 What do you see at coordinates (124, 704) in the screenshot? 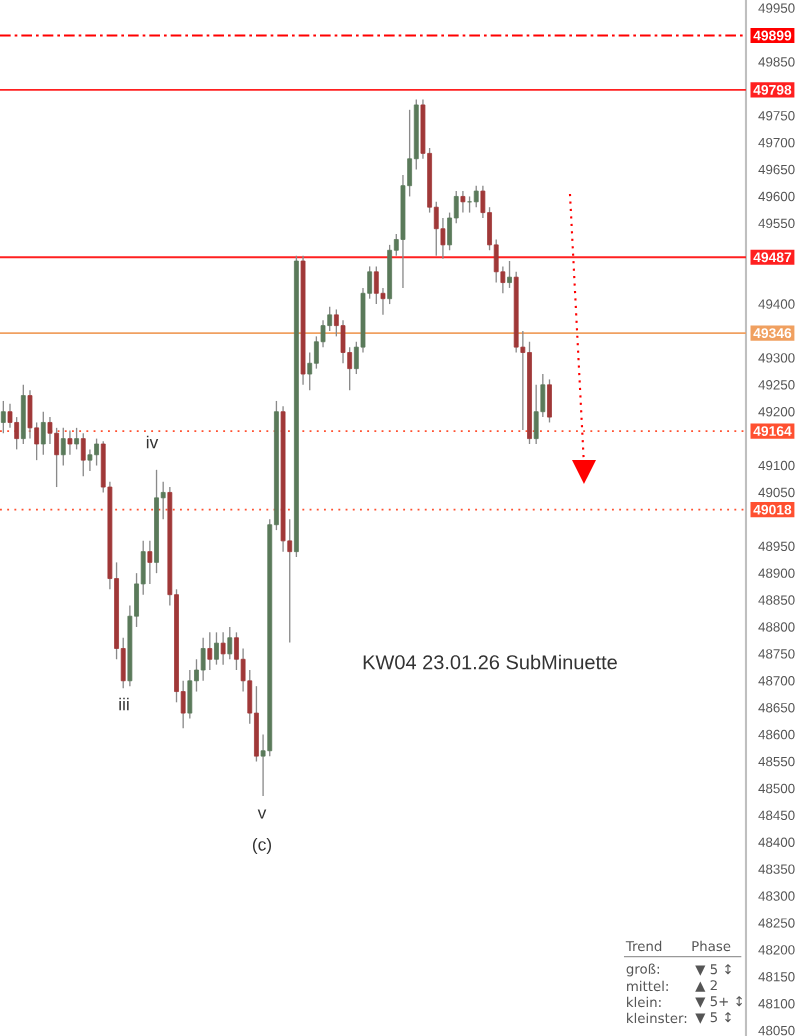
I see `annotation: iii` at bounding box center [124, 704].